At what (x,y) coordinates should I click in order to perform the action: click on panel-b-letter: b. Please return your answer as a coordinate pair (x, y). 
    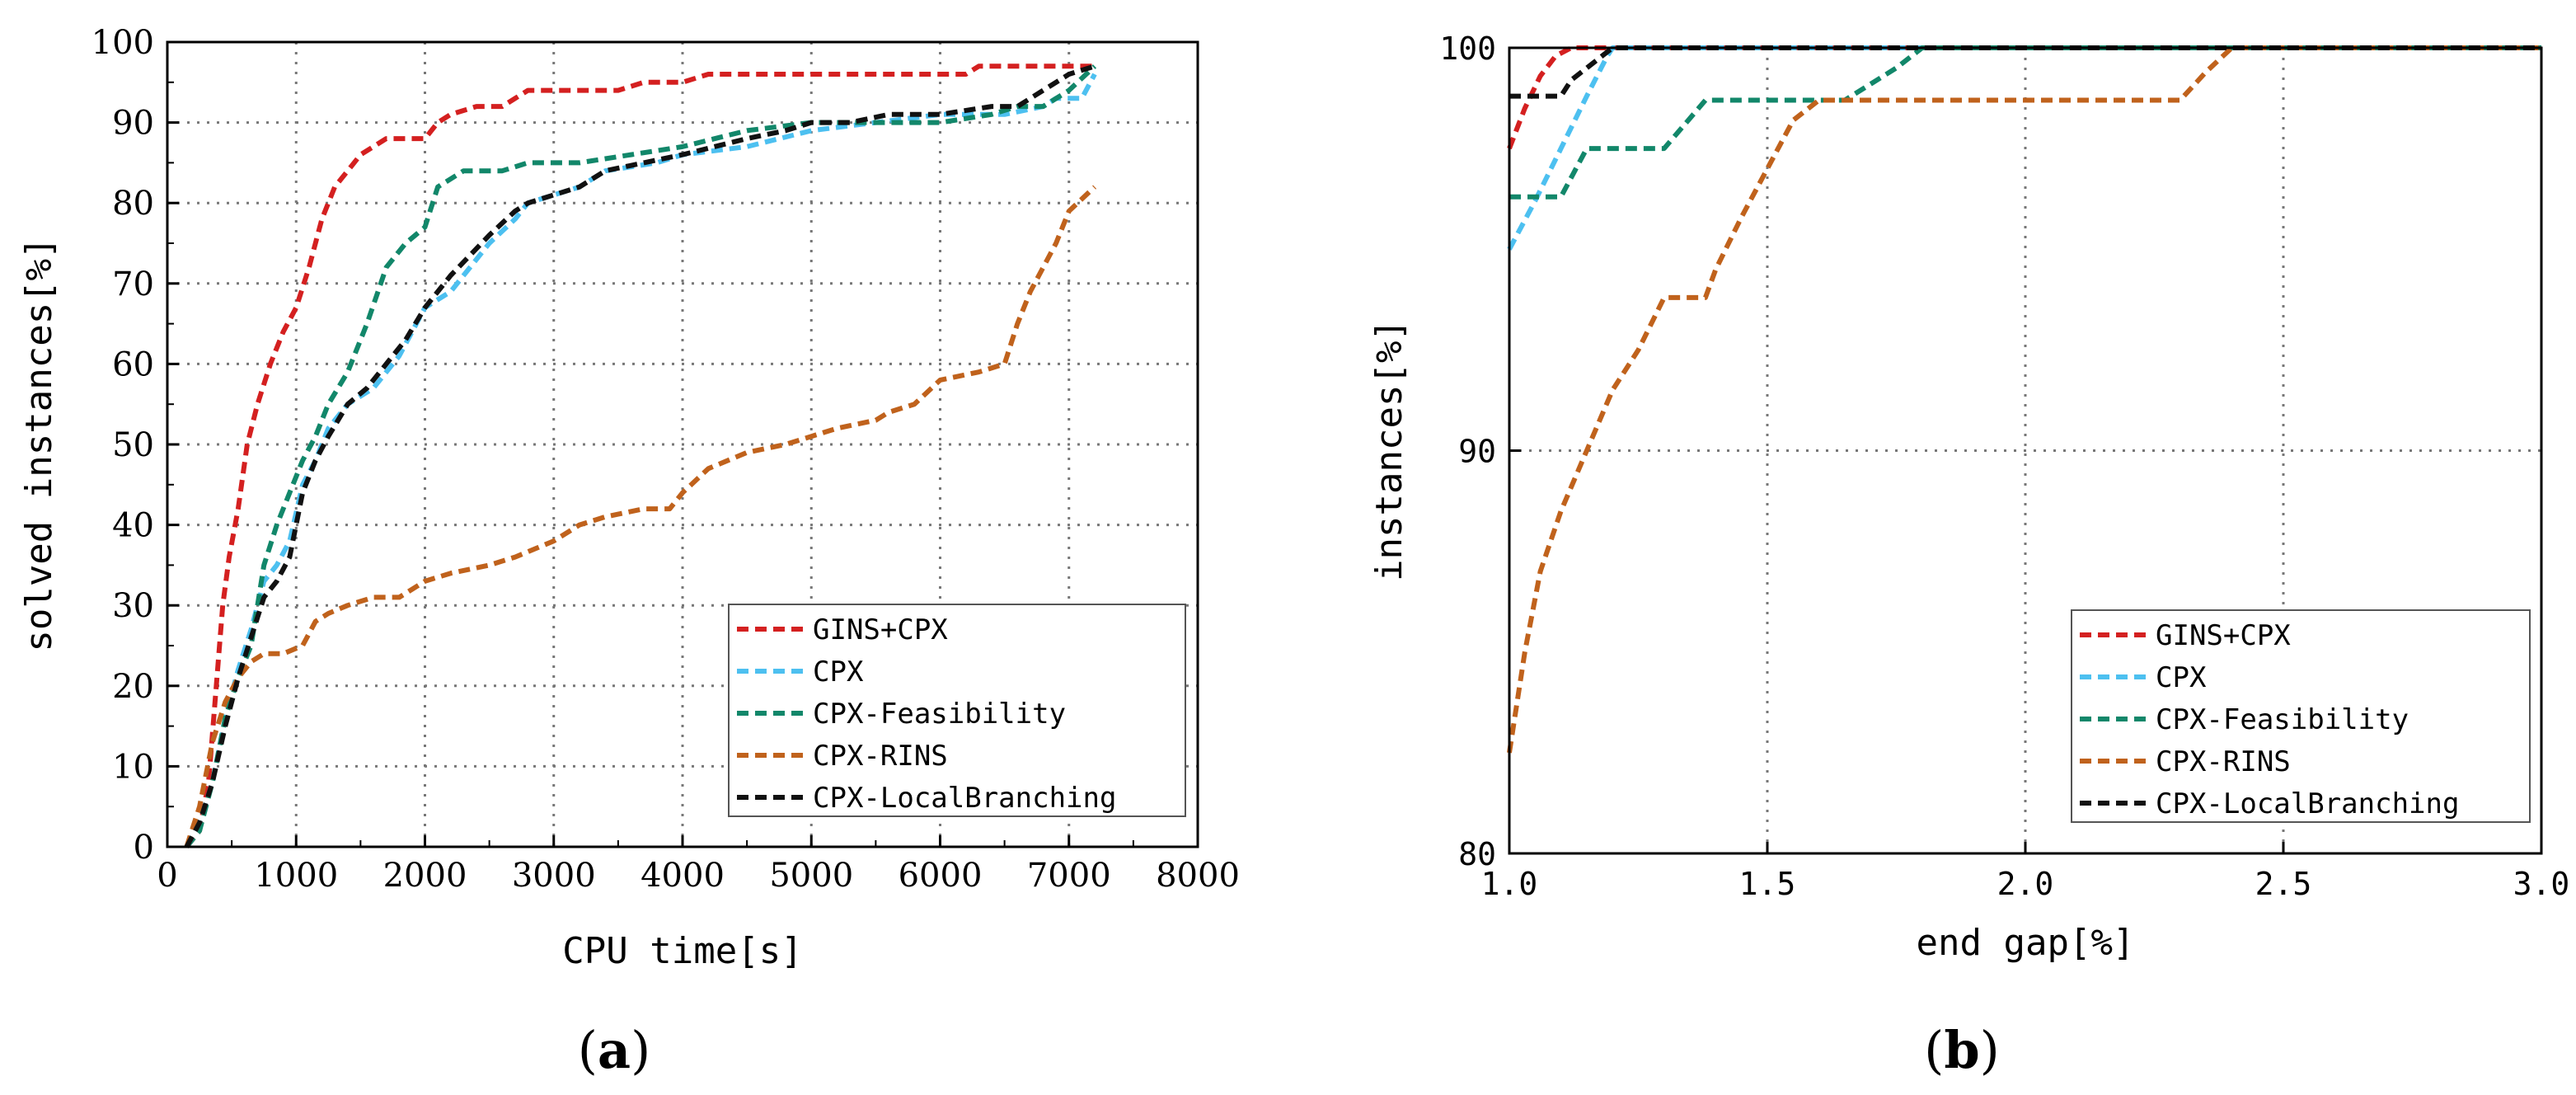
    Looking at the image, I should click on (1962, 1050).